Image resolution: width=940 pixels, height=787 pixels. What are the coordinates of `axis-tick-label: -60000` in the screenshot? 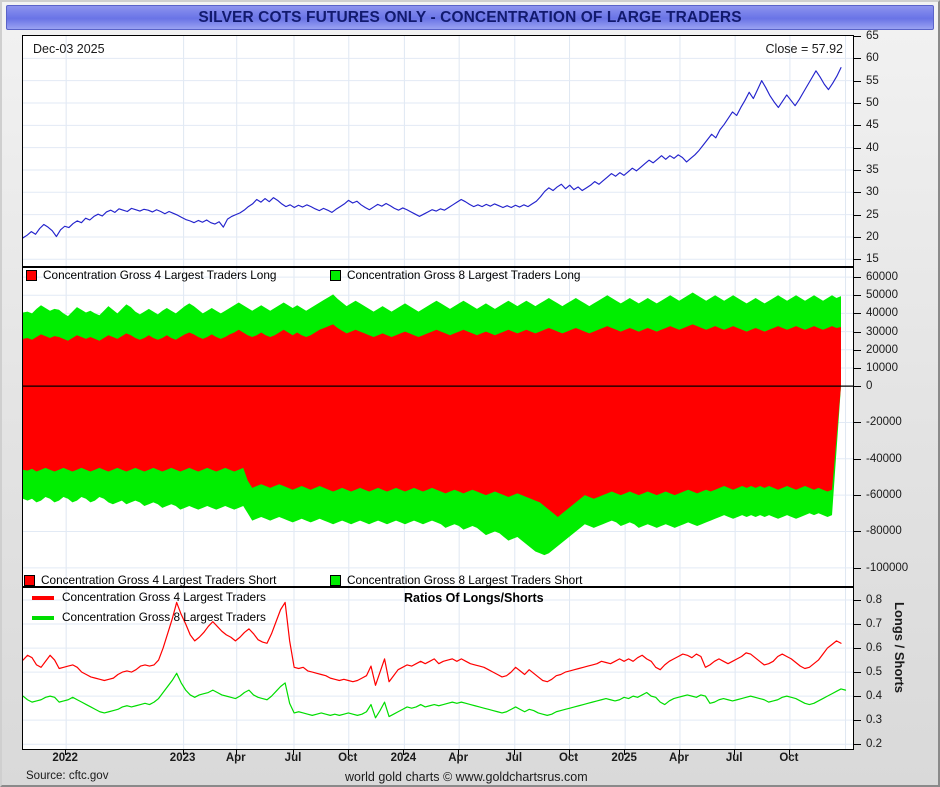 It's located at (884, 495).